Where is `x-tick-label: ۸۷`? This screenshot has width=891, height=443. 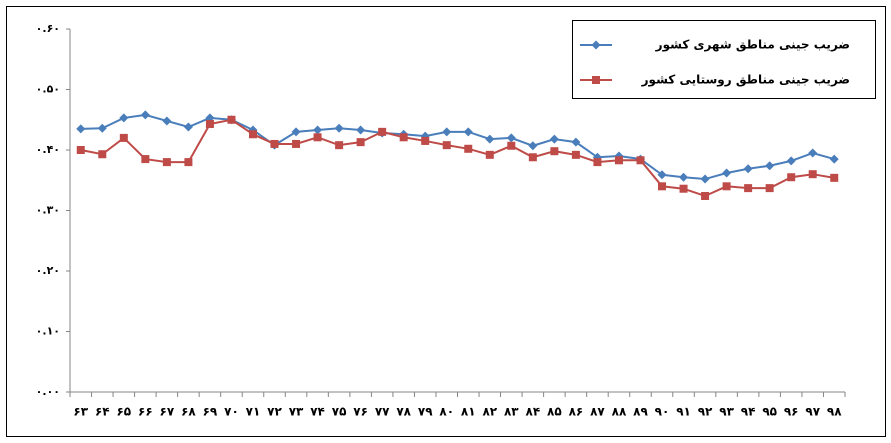
x-tick-label: ۸۷ is located at coordinates (597, 412).